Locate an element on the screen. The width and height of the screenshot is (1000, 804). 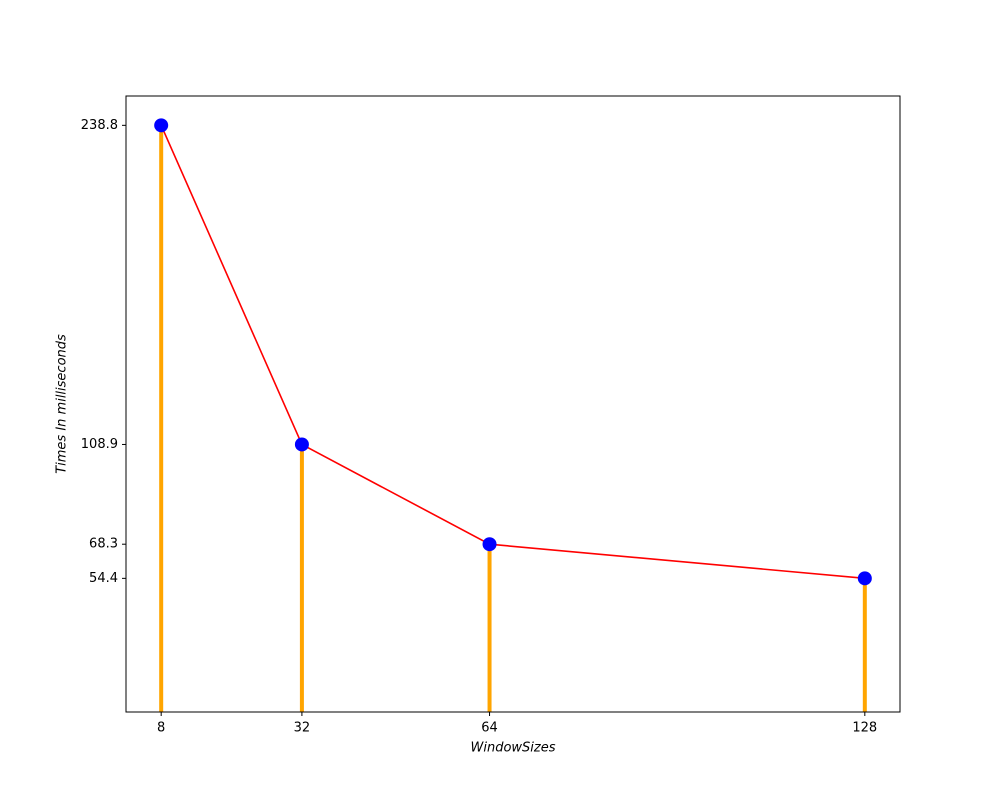
y-tick-label: 54.4 is located at coordinates (103, 578).